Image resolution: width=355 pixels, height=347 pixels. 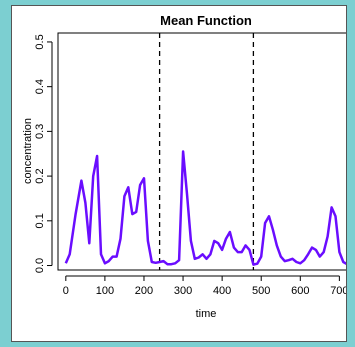 I want to click on x-tick-label: 400, so click(x=222, y=291).